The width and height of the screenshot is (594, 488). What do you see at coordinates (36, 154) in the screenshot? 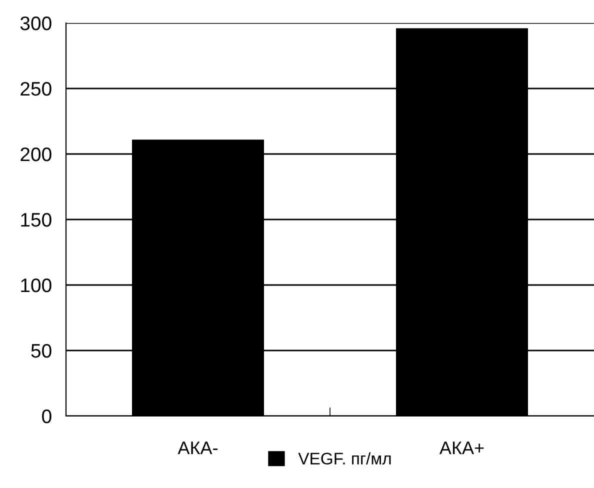
I see `y-tick-label: 200` at bounding box center [36, 154].